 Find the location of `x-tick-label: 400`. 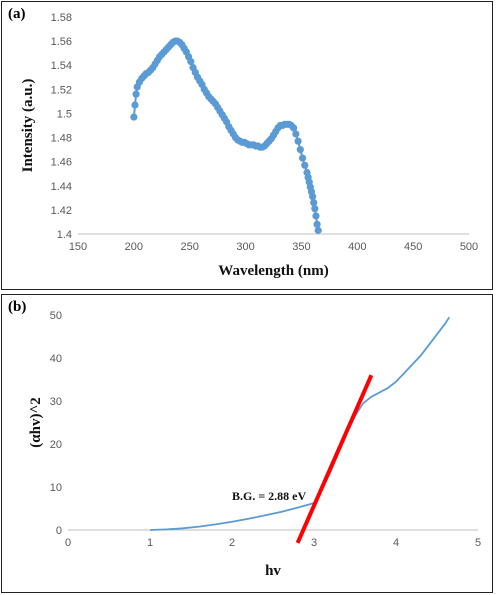

x-tick-label: 400 is located at coordinates (357, 247).